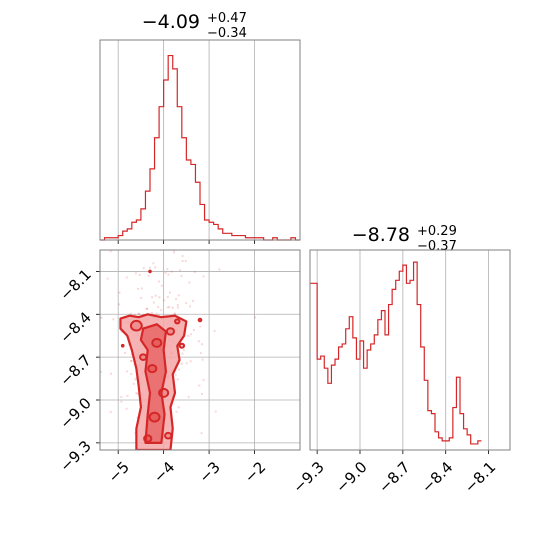  What do you see at coordinates (75, 413) in the screenshot?
I see `y-tick-label: −9.0` at bounding box center [75, 413].